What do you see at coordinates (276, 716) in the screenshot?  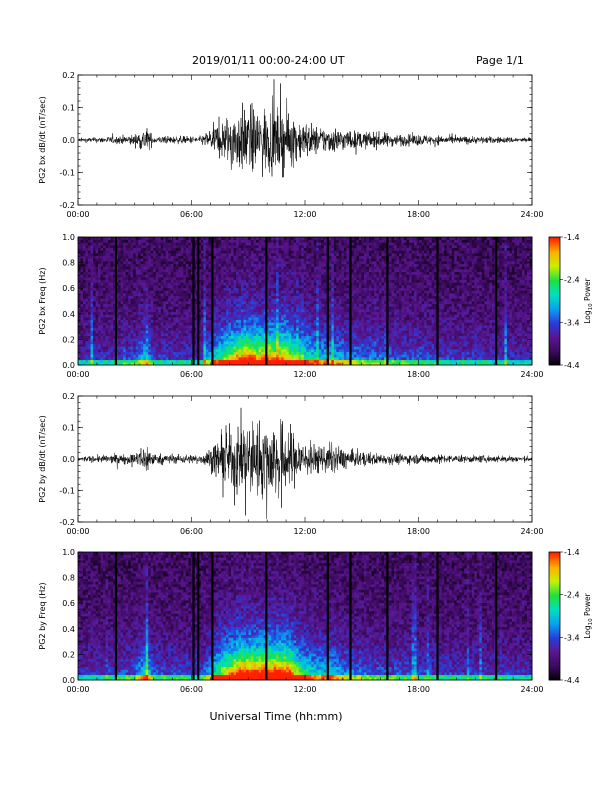 I see `x-axis-title: Universal Time (hh:mm)` at bounding box center [276, 716].